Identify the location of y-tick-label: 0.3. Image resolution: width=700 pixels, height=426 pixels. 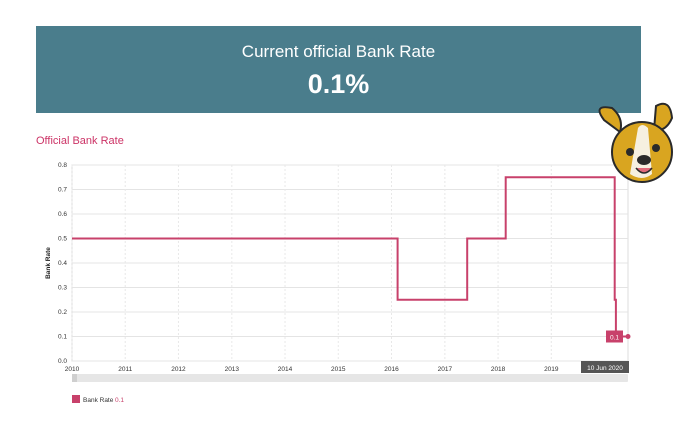
(62, 288).